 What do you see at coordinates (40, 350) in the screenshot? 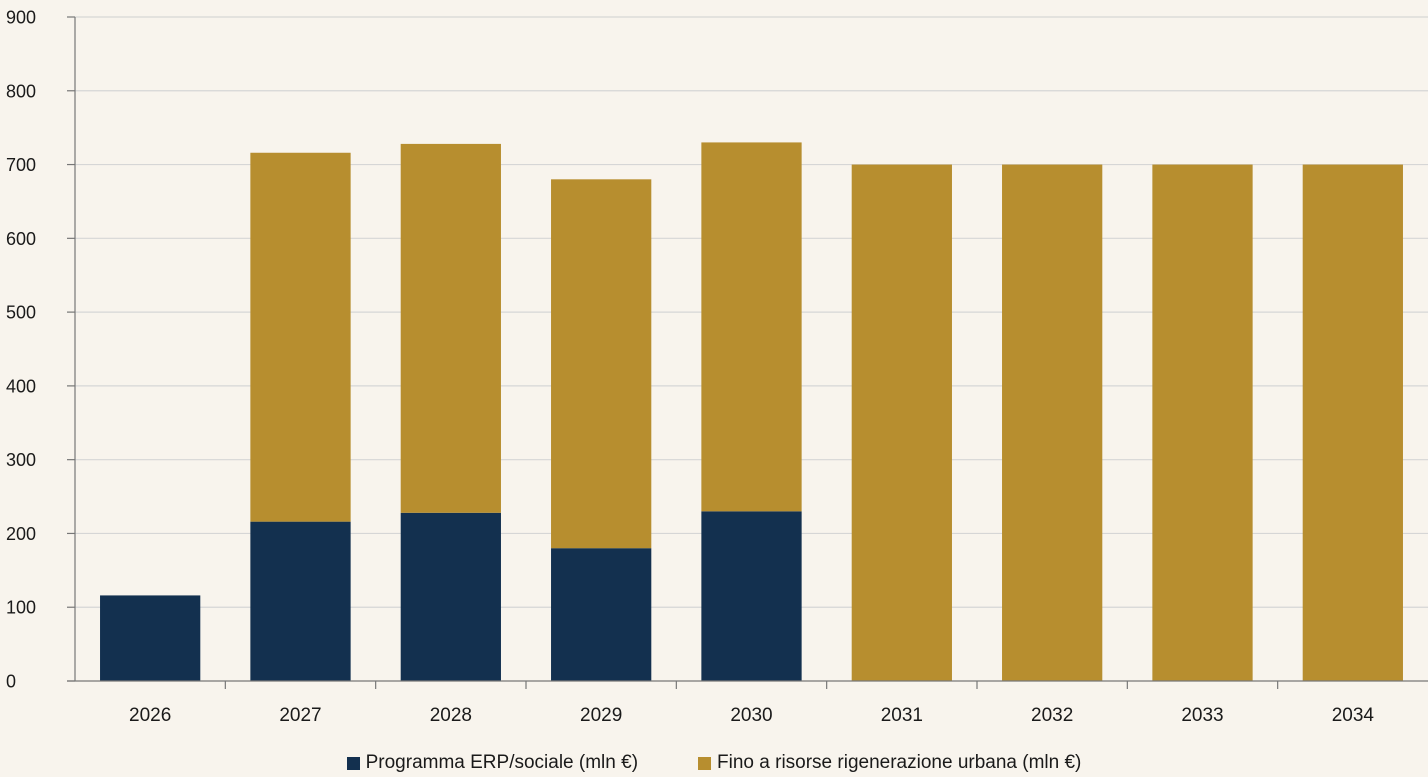
I see `y-axis-ticks: 0 100 200 300 400 500 600 700 800 900` at bounding box center [40, 350].